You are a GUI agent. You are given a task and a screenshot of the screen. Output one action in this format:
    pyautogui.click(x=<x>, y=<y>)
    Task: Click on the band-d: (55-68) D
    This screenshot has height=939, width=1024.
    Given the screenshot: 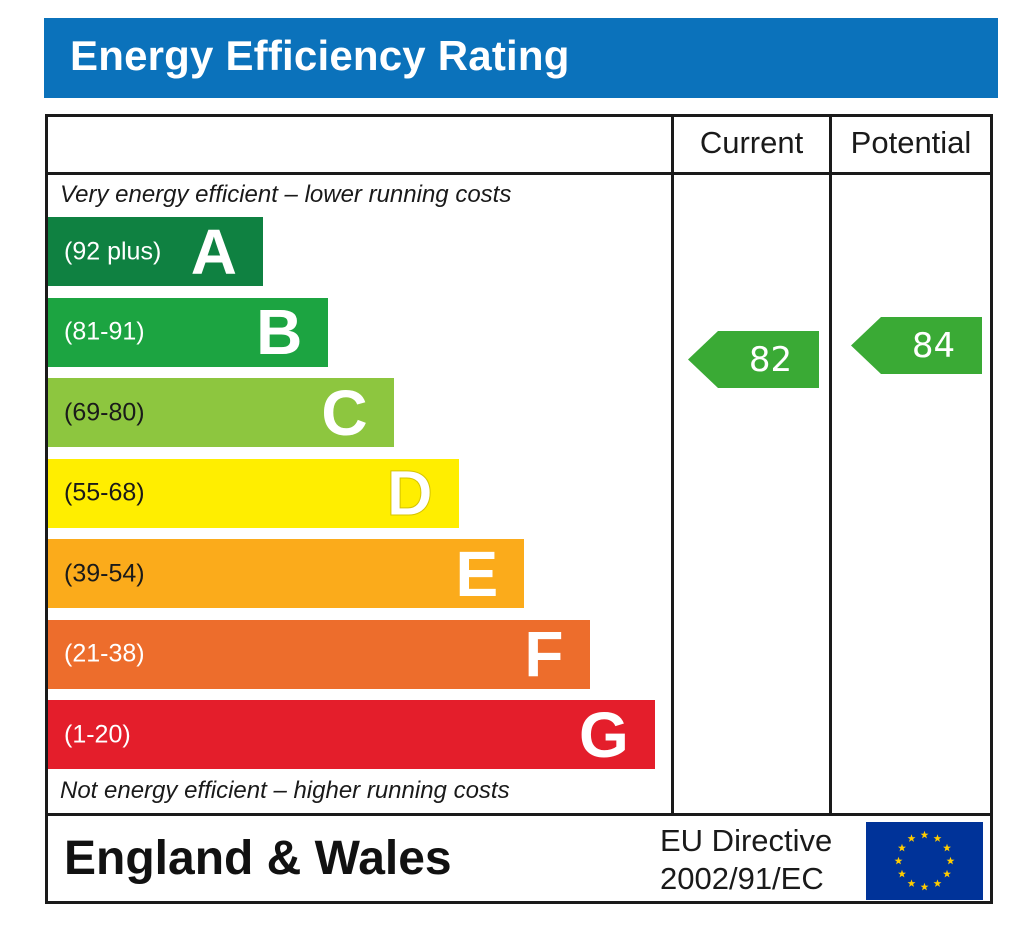 What is the action you would take?
    pyautogui.click(x=253, y=493)
    